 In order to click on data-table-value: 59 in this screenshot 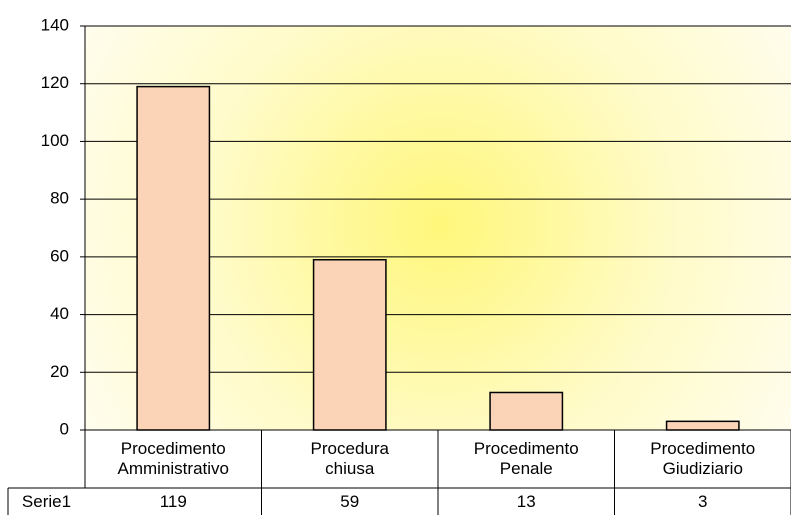, I will do `click(350, 501)`.